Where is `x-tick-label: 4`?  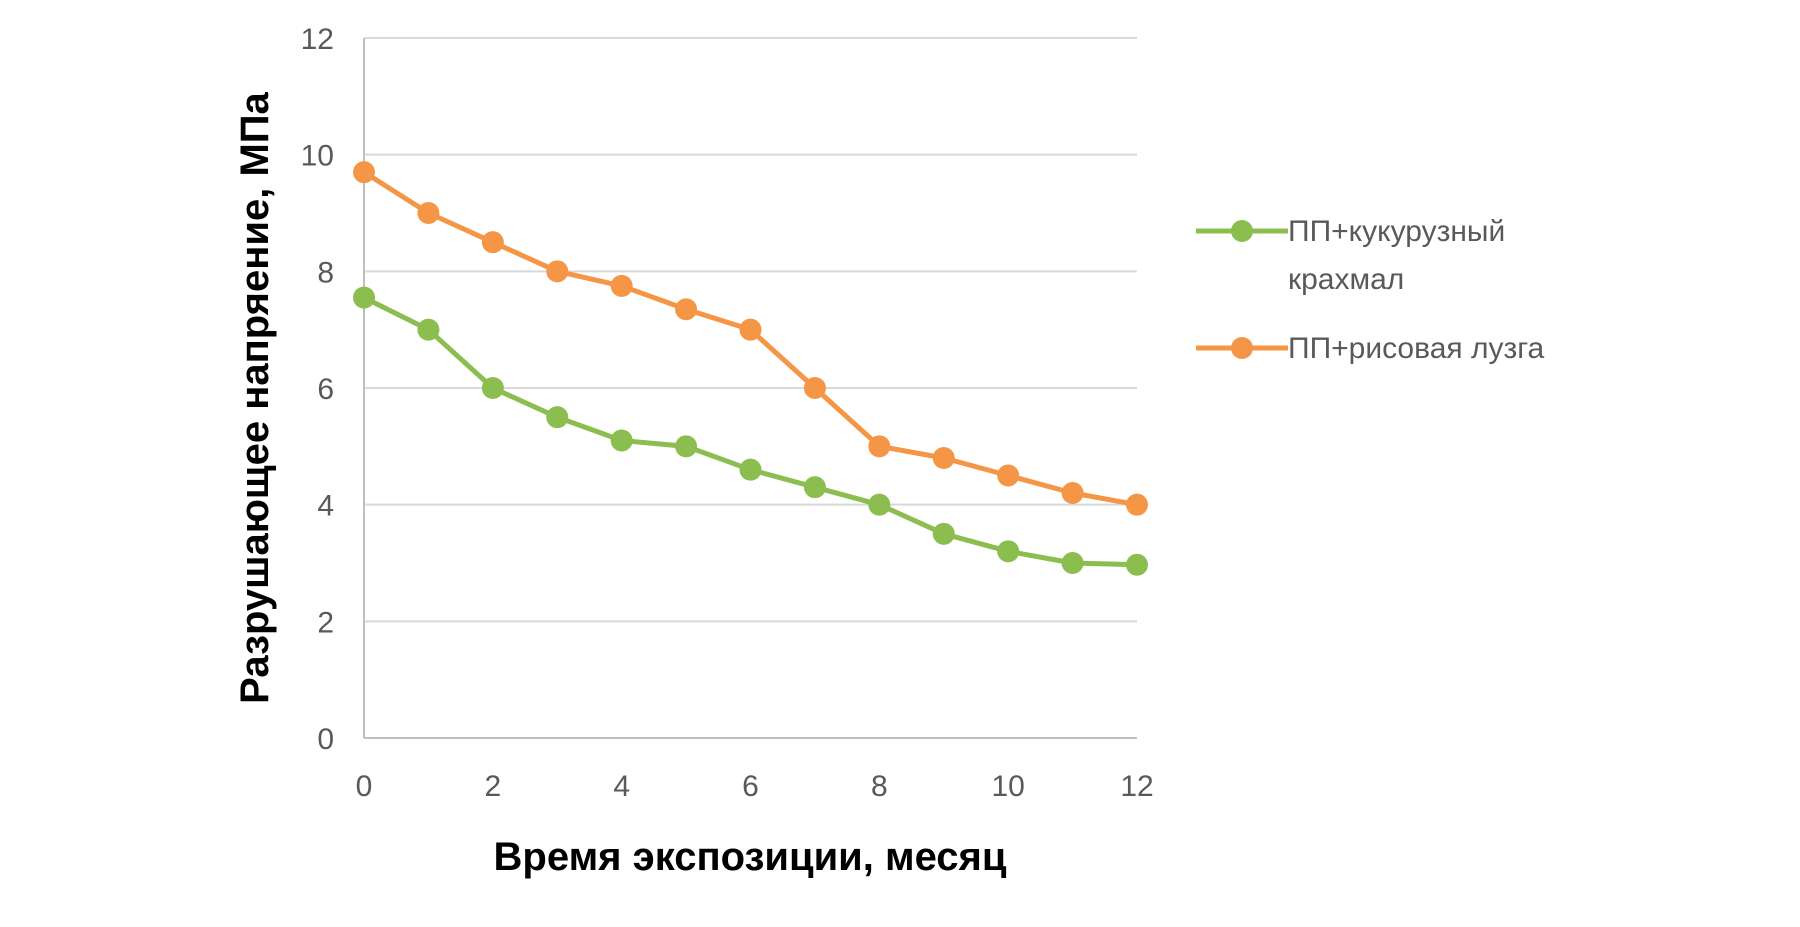 x-tick-label: 4 is located at coordinates (621, 786).